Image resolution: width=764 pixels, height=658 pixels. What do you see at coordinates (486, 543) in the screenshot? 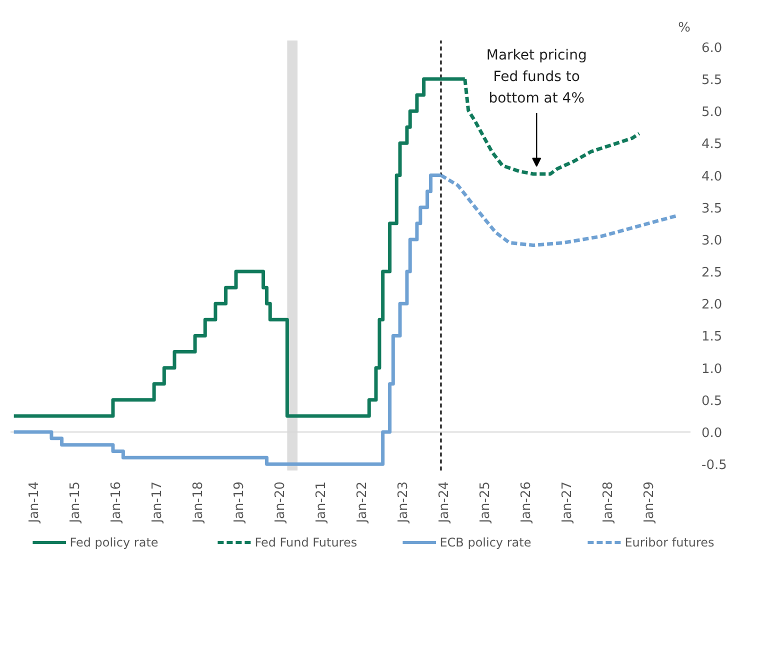
I see `legend-label: ECB policy rate` at bounding box center [486, 543].